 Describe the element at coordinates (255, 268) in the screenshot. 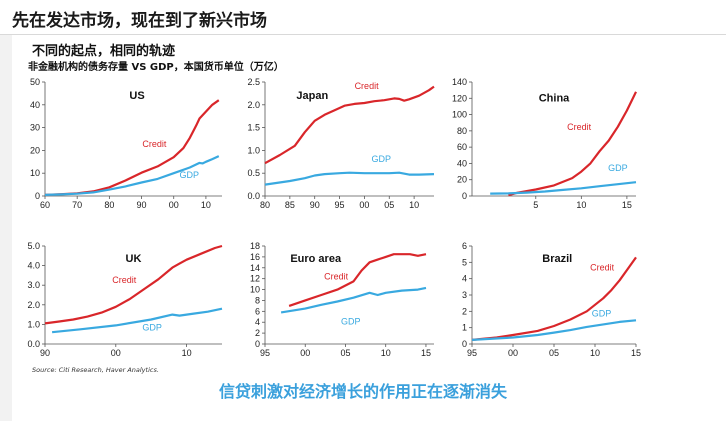

I see `y-tick-label: 14` at that location.